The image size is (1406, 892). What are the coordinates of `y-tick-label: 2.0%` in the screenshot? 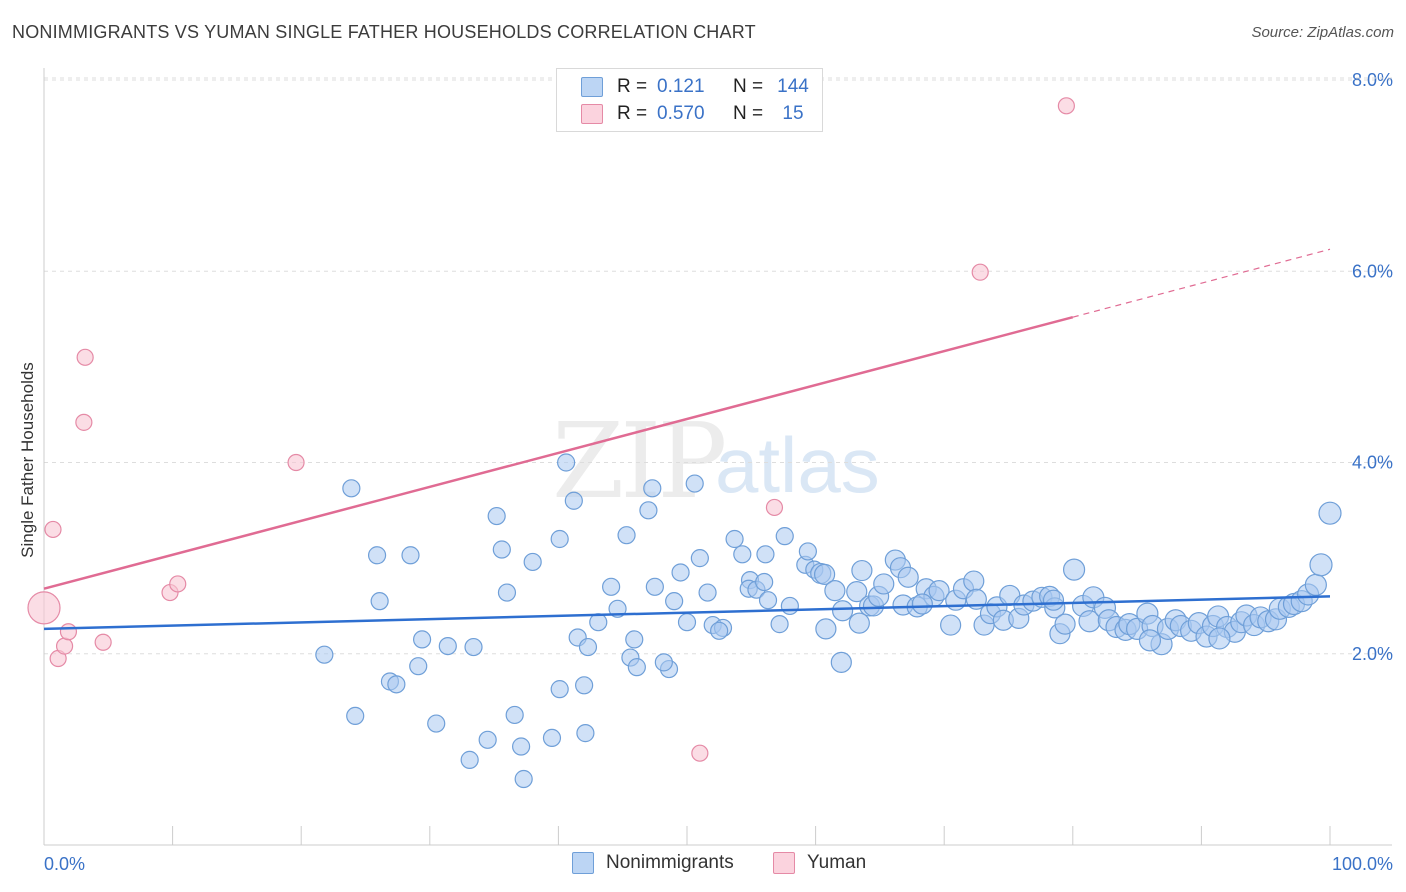 It's located at (1372, 654).